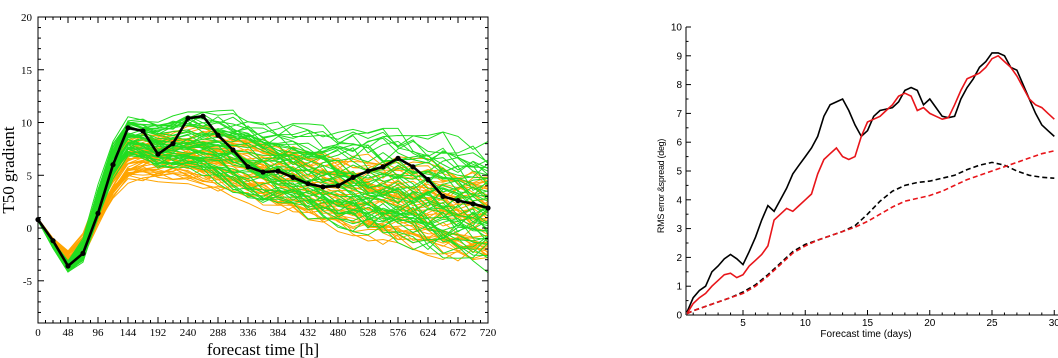  What do you see at coordinates (38, 333) in the screenshot?
I see `x-tick-label: 0` at bounding box center [38, 333].